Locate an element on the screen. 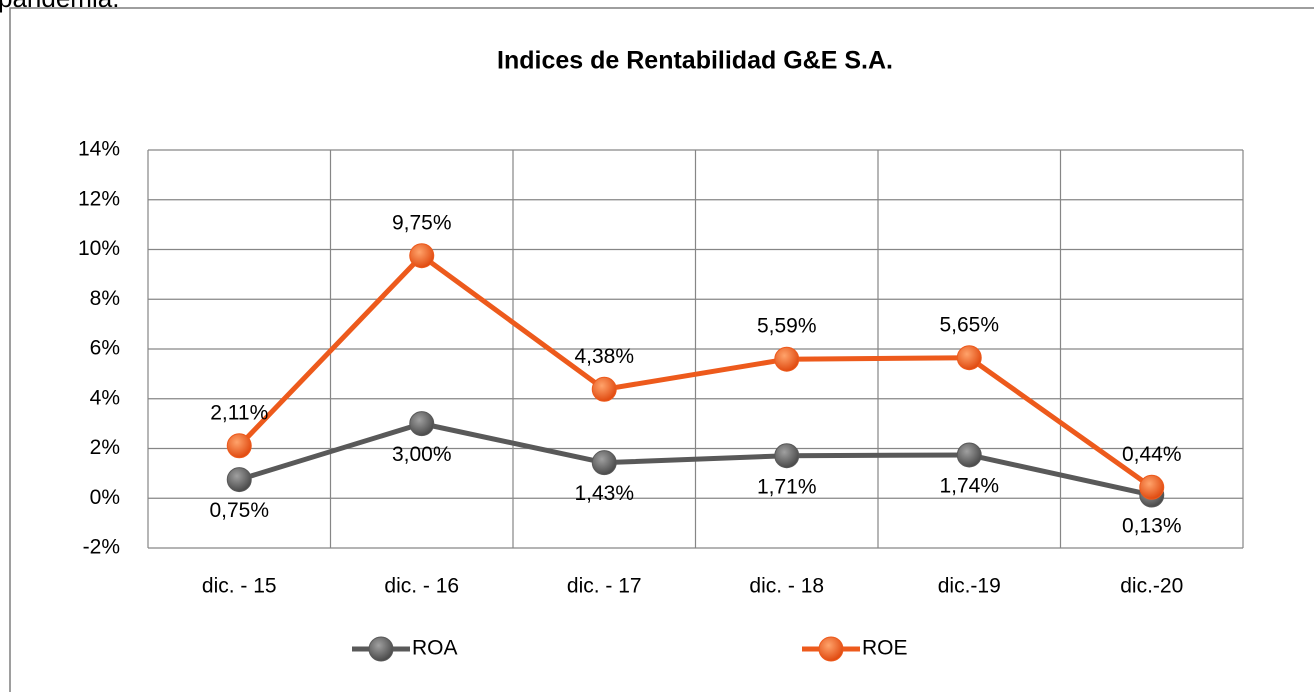 The width and height of the screenshot is (1314, 692). x-tick-label: dic.-19 is located at coordinates (969, 586).